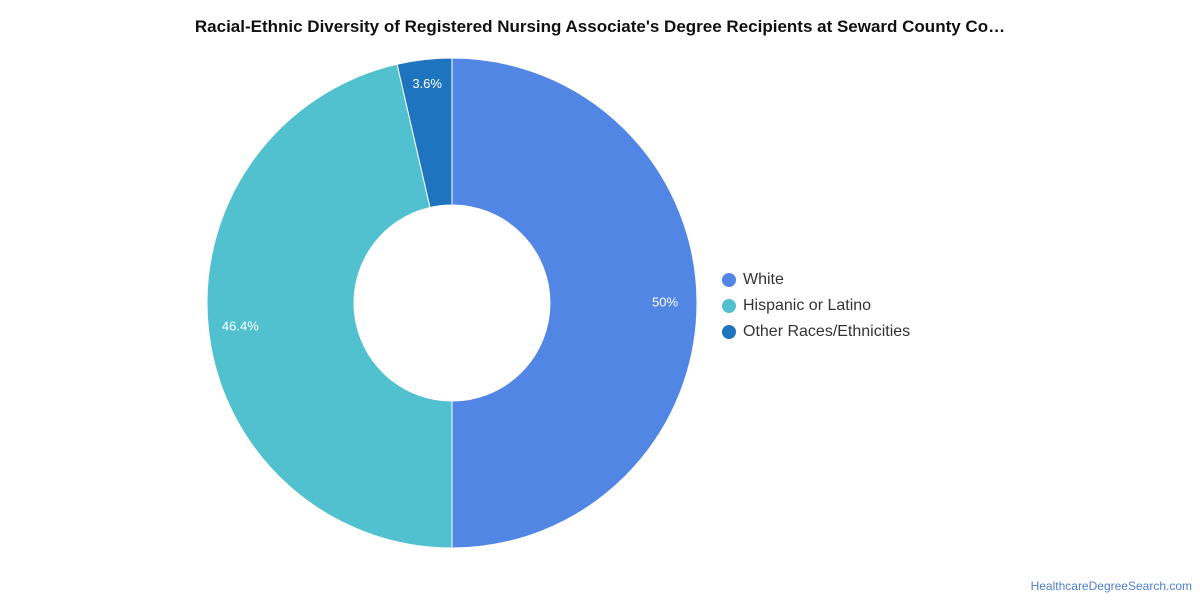 This screenshot has width=1200, height=600. I want to click on data-label-hispanic-or-latino: 46.4%, so click(240, 325).